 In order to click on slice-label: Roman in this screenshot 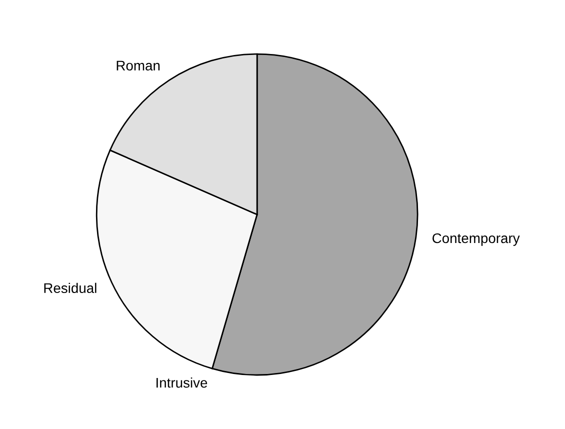, I will do `click(138, 65)`.